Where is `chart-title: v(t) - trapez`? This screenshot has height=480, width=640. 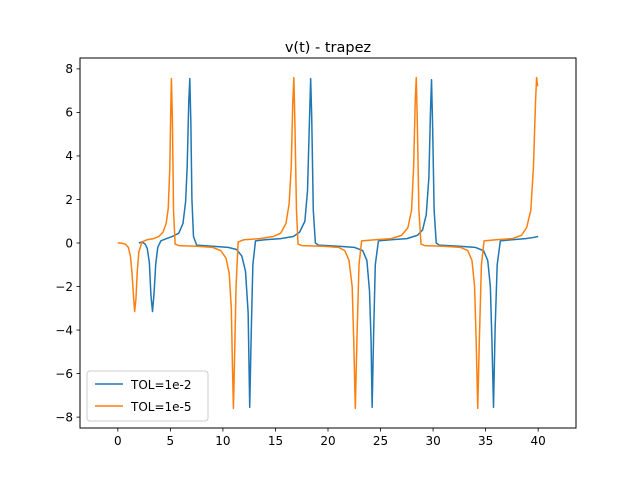
chart-title: v(t) - trapez is located at coordinates (328, 48).